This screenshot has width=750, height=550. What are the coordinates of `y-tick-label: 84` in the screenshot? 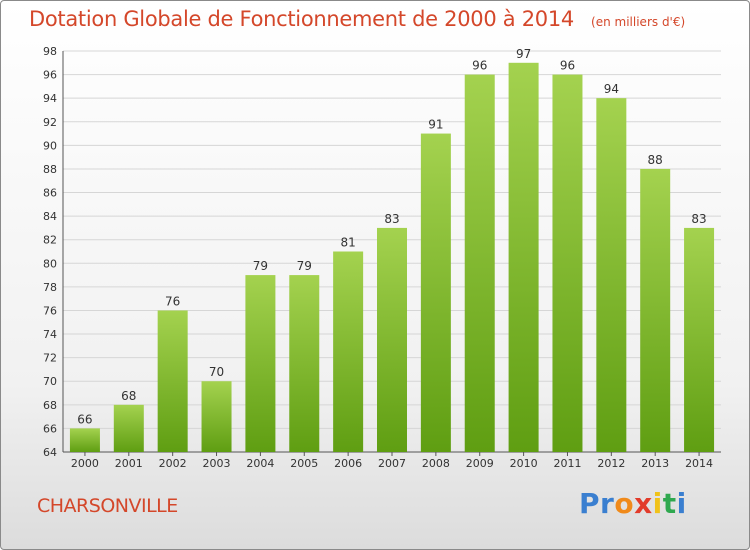 It's located at (50, 216).